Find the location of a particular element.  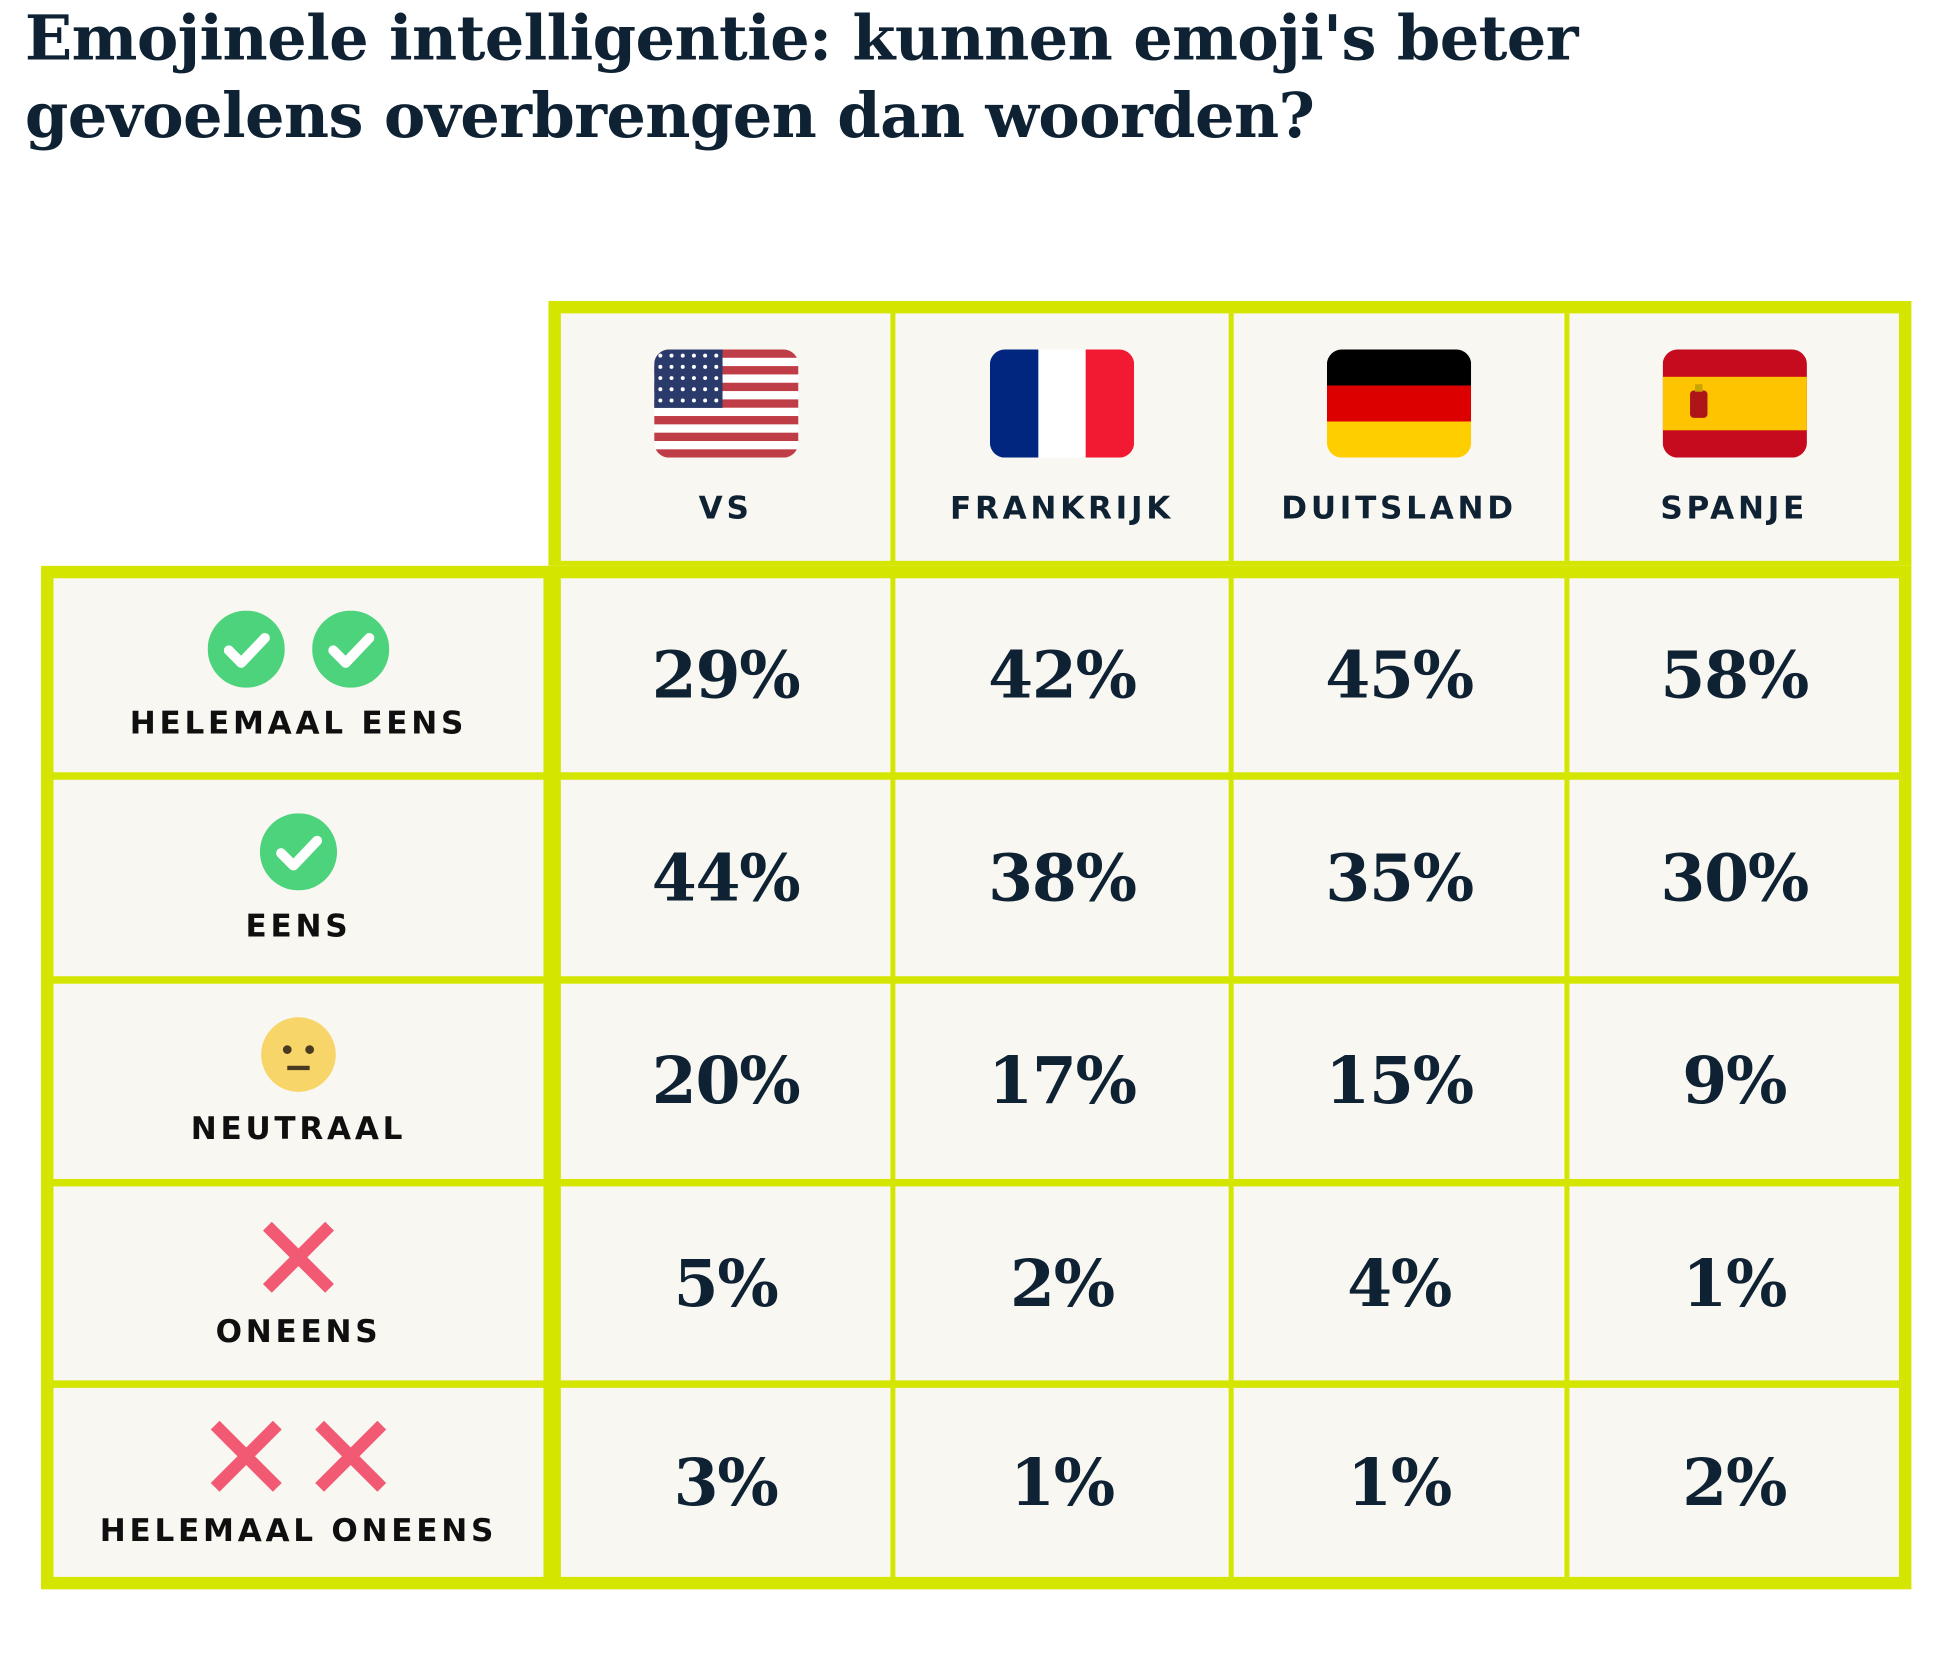

percentage-value: 30% is located at coordinates (1734, 878).